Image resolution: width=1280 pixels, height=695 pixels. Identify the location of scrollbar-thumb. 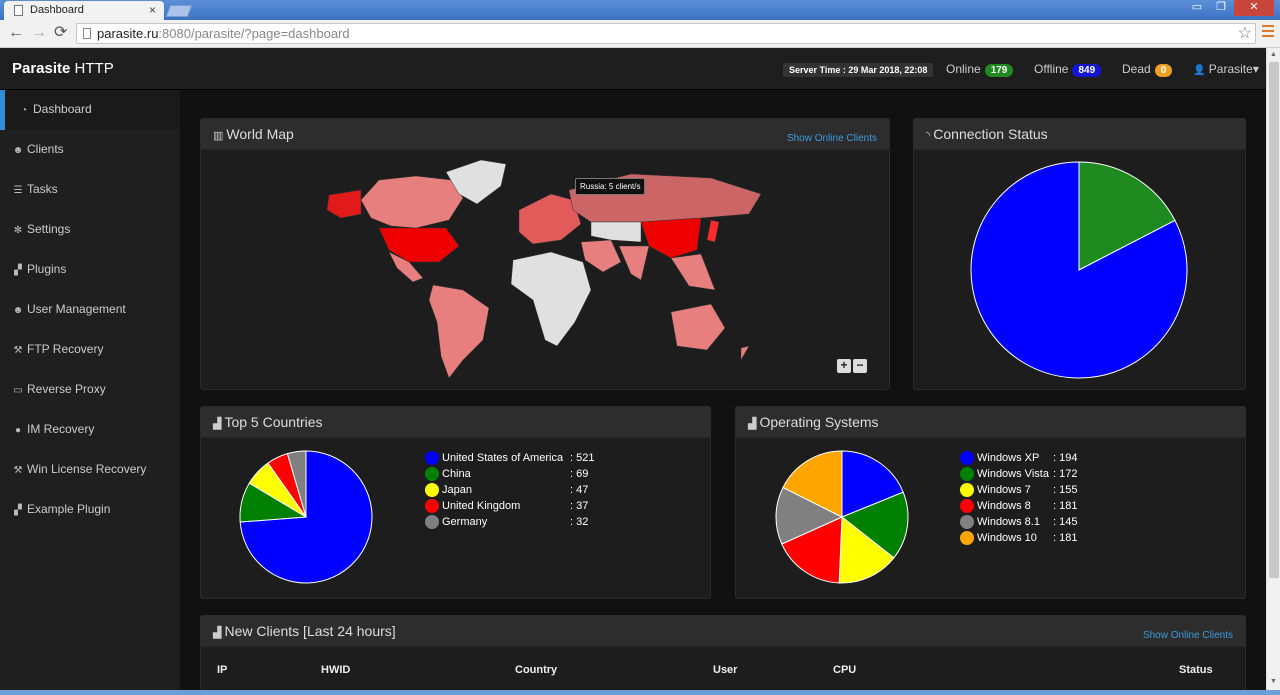
(1274, 320).